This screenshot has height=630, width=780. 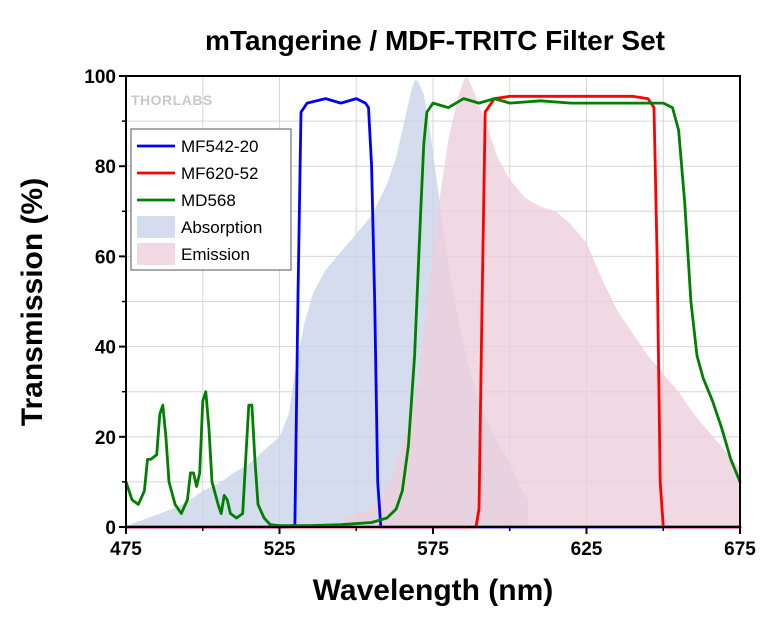 What do you see at coordinates (219, 173) in the screenshot?
I see `legend-label-mf620-52: MF620-52` at bounding box center [219, 173].